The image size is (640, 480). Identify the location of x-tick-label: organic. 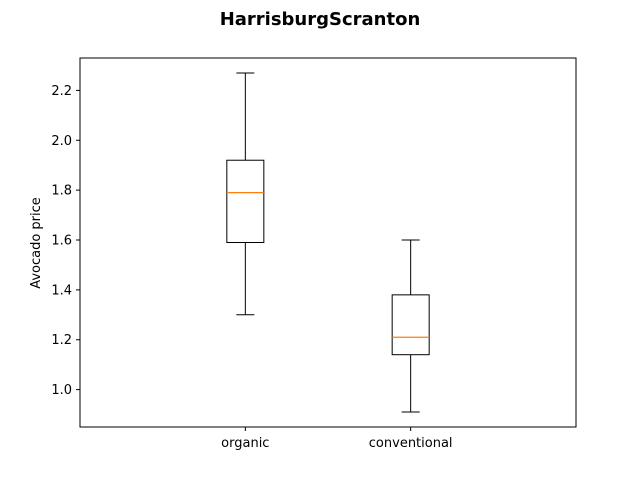
(245, 443).